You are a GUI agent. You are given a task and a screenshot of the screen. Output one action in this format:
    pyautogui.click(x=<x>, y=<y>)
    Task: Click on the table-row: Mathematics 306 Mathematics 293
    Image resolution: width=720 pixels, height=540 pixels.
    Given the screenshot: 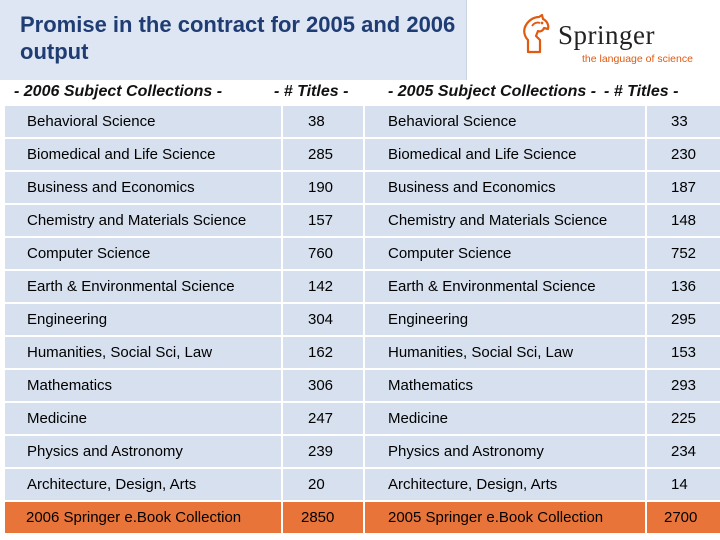 What is the action you would take?
    pyautogui.click(x=360, y=385)
    